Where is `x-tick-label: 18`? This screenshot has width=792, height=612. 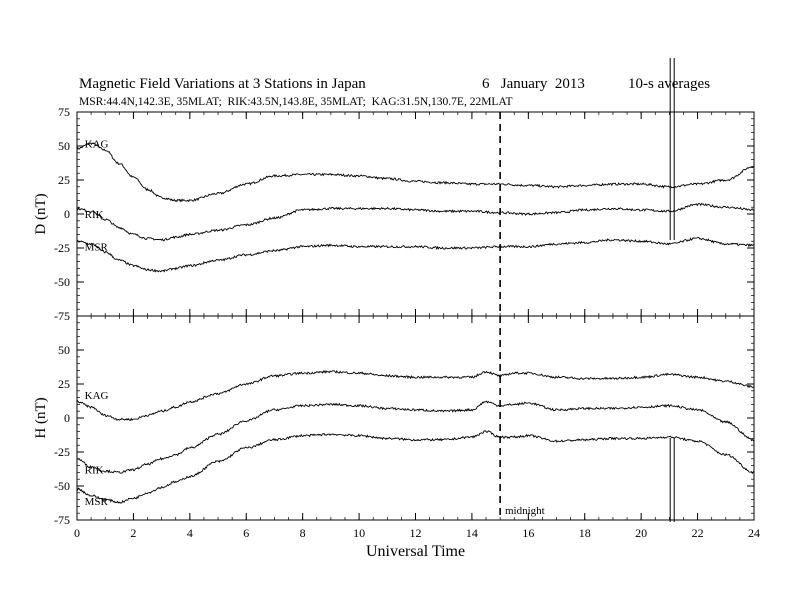 x-tick-label: 18 is located at coordinates (585, 533).